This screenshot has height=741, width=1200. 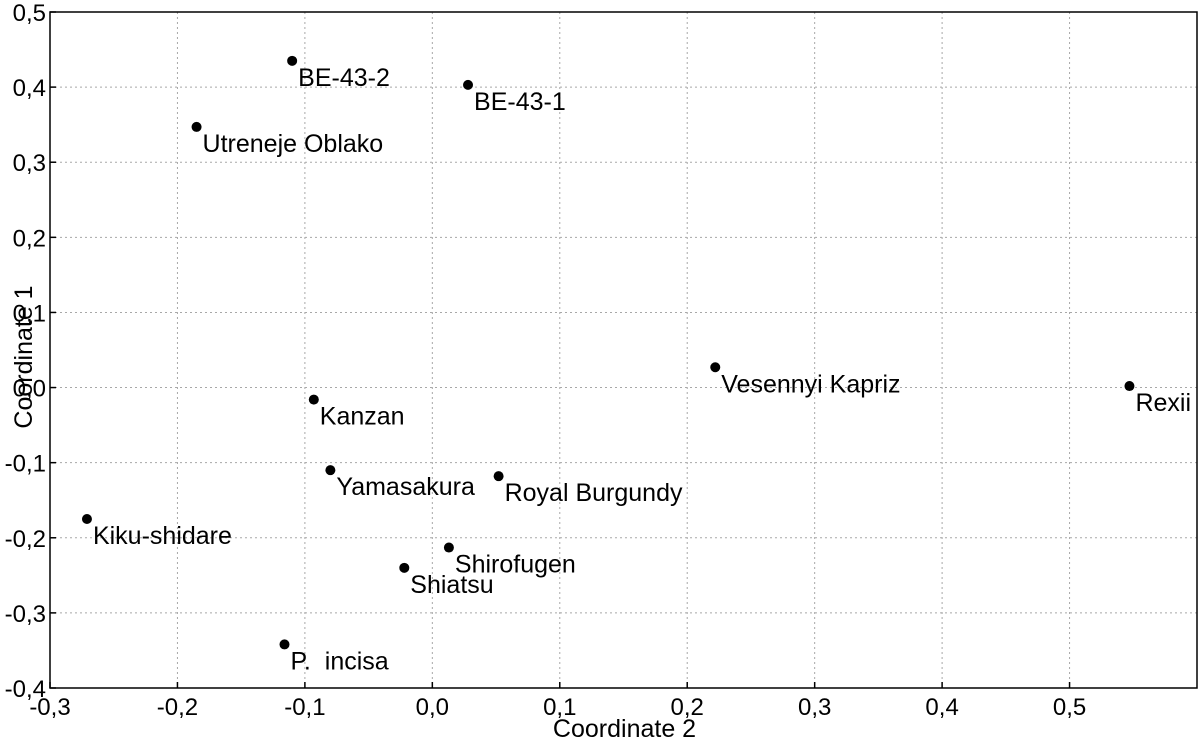 I want to click on y-tick-label: 0,1, so click(x=29, y=313).